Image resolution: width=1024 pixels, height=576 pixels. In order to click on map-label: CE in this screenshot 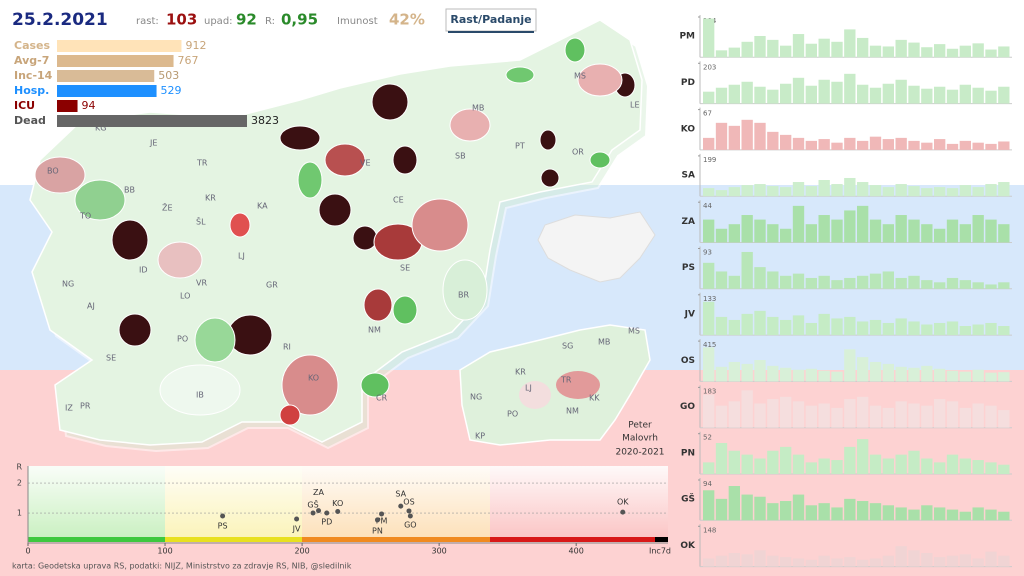, I will do `click(398, 200)`.